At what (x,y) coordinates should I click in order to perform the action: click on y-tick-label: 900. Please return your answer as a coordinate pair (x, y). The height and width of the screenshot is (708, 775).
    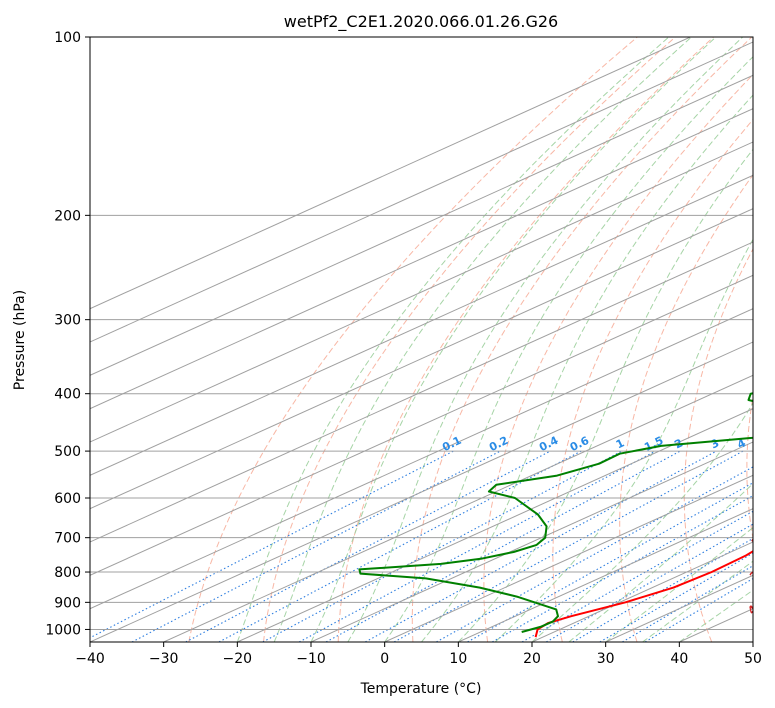
    Looking at the image, I should click on (67, 603).